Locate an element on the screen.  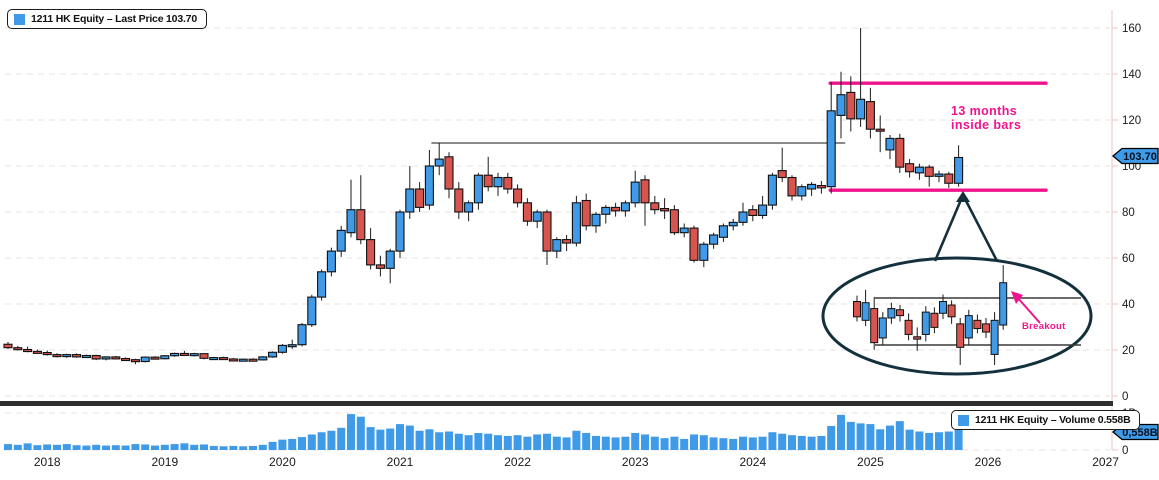
volume-legend-label: 1211 HK Equity – Volume 0.558B is located at coordinates (1053, 420).